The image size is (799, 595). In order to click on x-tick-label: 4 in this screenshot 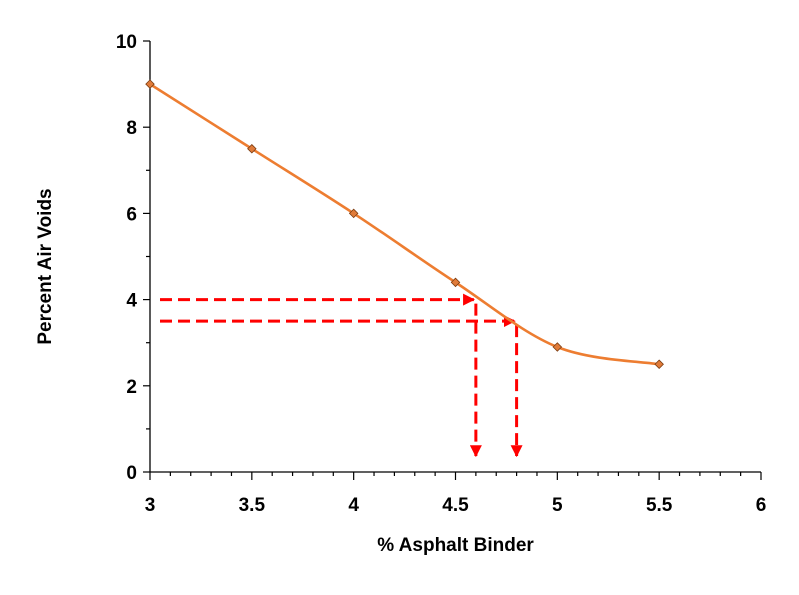, I will do `click(353, 505)`.